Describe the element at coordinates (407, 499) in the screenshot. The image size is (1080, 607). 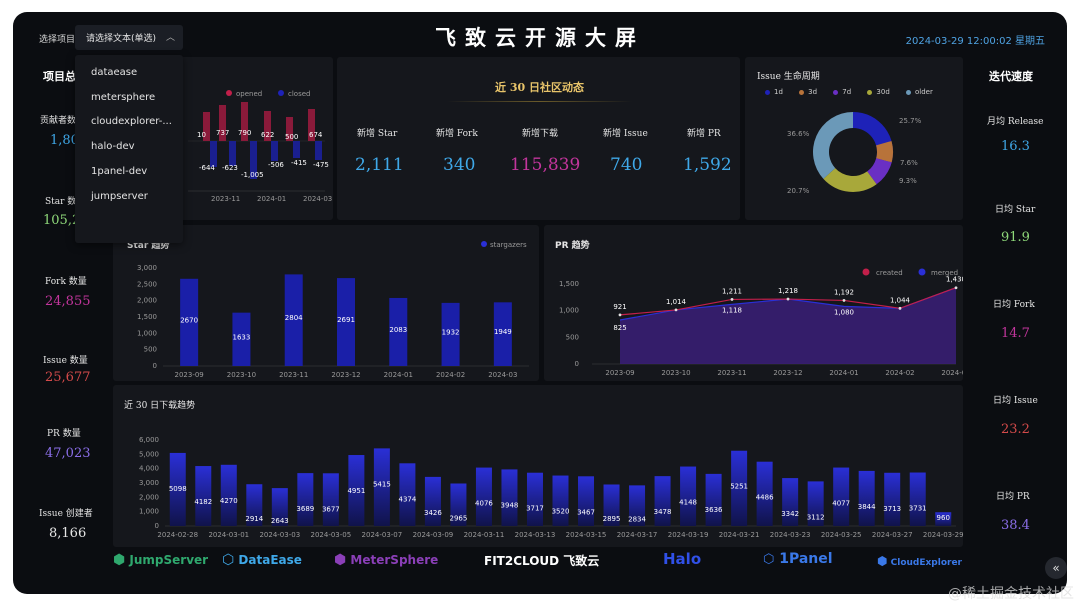
I see `bar-value-label: 4374` at that location.